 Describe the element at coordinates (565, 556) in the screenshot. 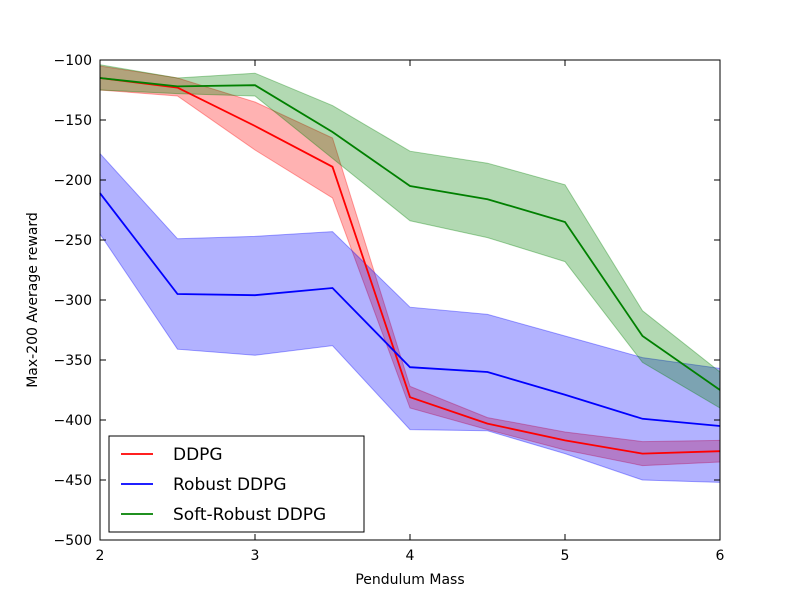

I see `x-tick-label: 5` at that location.